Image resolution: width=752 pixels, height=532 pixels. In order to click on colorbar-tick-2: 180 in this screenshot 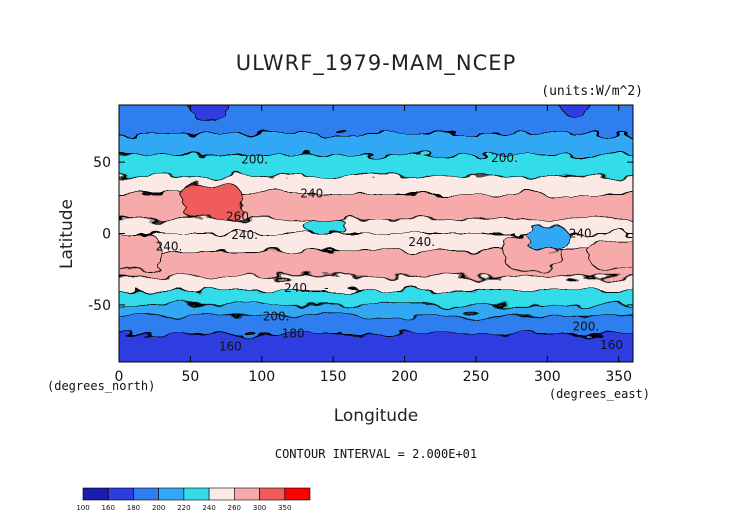, I will do `click(133, 508)`.